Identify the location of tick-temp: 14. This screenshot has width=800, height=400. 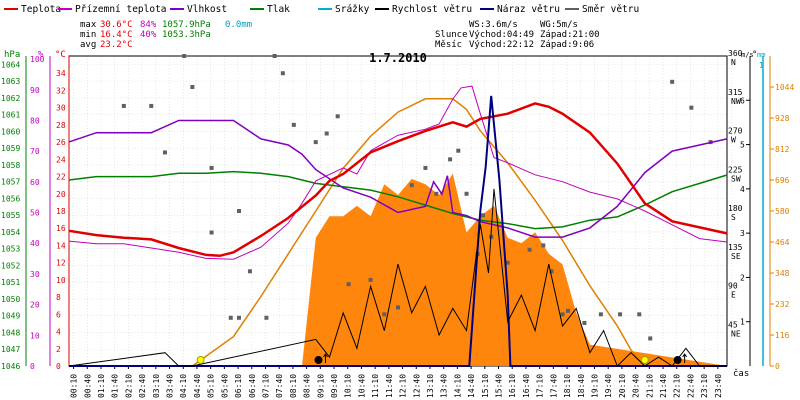
(61, 245).